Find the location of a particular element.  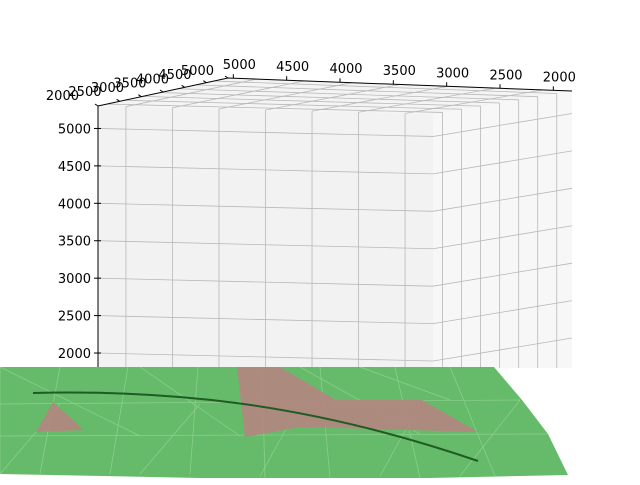

tick-label-side: 3500 is located at coordinates (129, 84).